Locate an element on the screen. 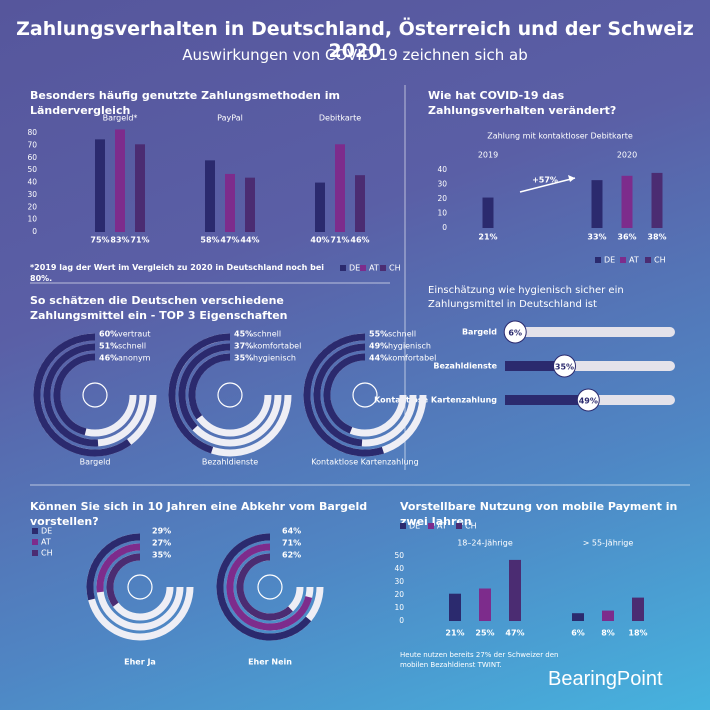 The width and height of the screenshot is (710, 710). data-label: 25% is located at coordinates (484, 633).